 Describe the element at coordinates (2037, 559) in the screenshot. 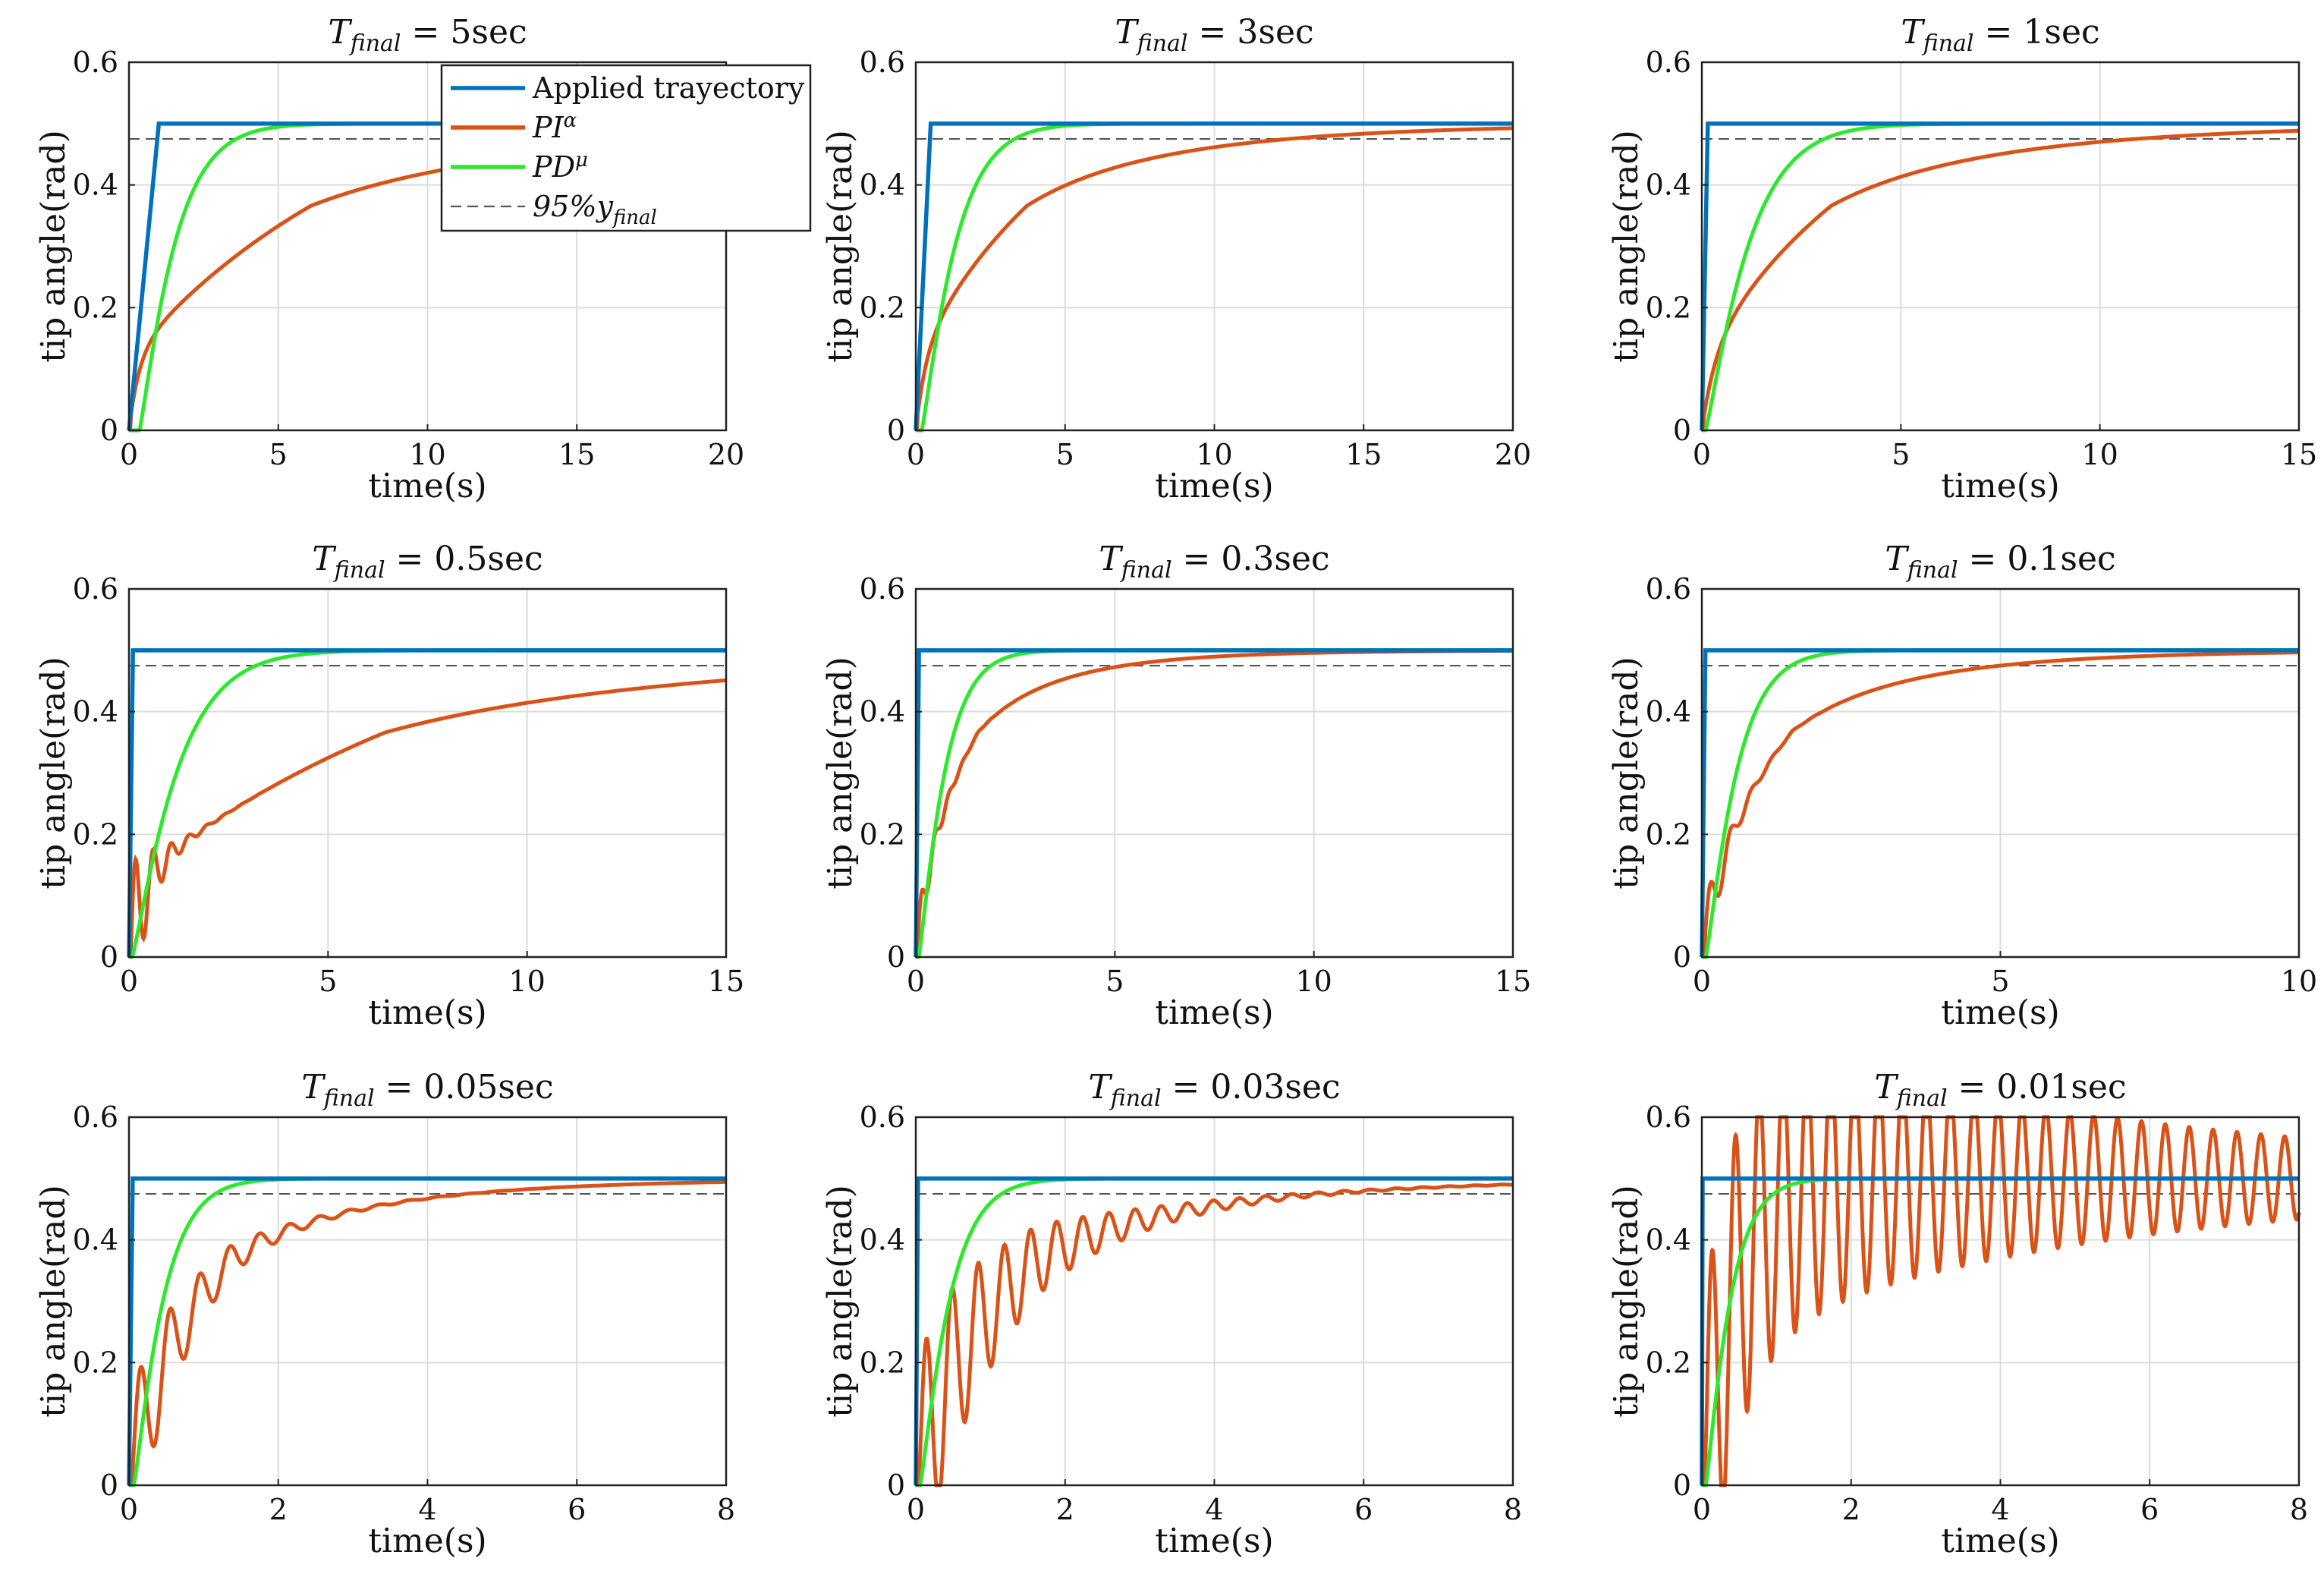

I see `title-rest: = 0.1sec` at that location.